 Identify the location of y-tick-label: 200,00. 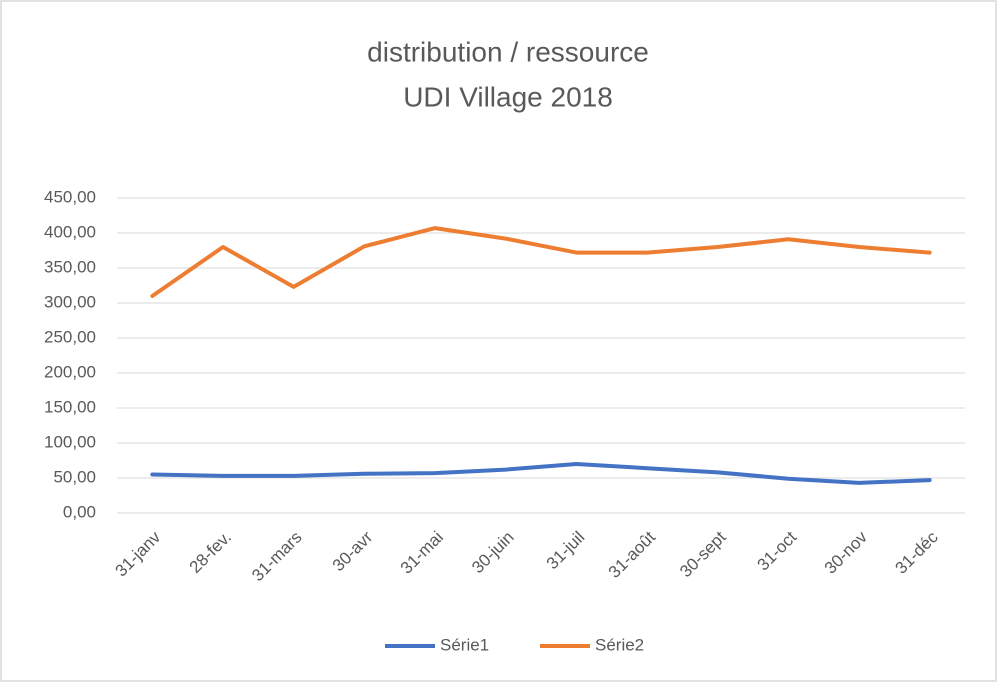
(70, 371).